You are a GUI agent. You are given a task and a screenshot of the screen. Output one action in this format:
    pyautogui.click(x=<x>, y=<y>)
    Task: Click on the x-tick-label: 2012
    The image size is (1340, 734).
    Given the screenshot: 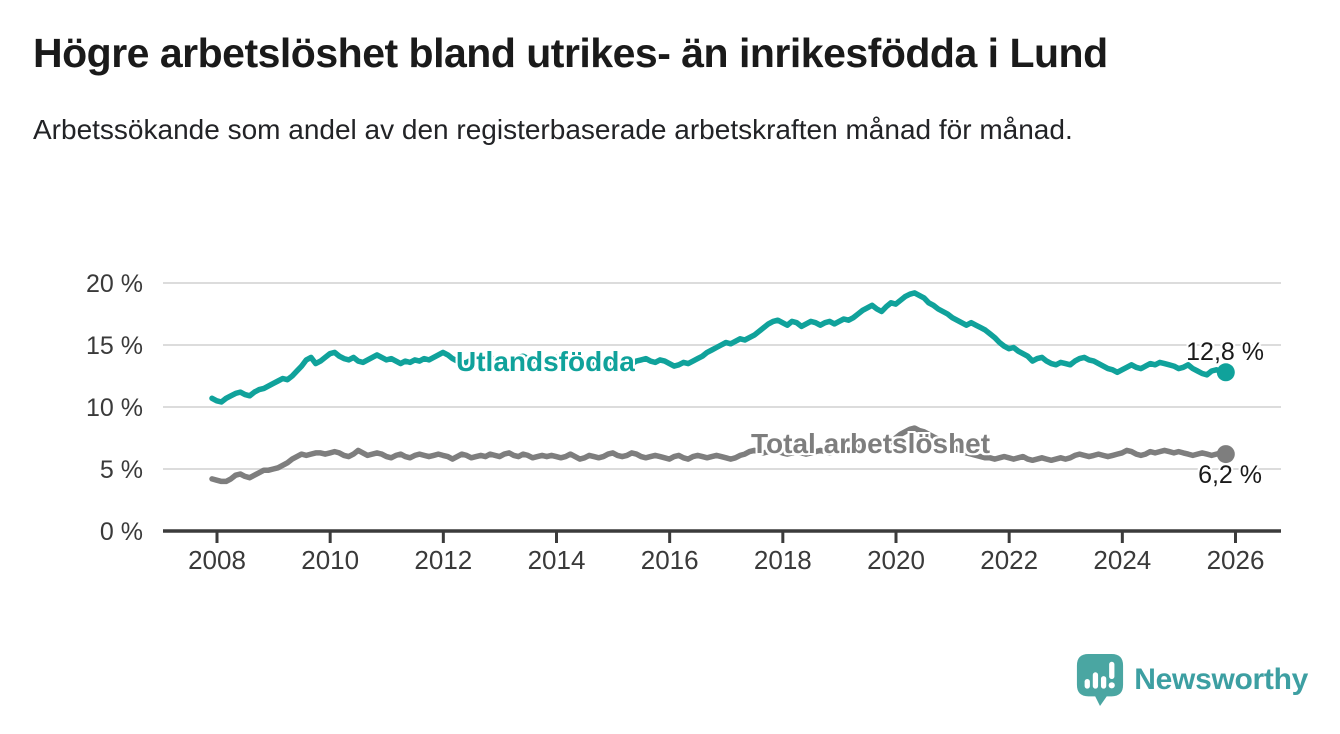 What is the action you would take?
    pyautogui.click(x=443, y=560)
    